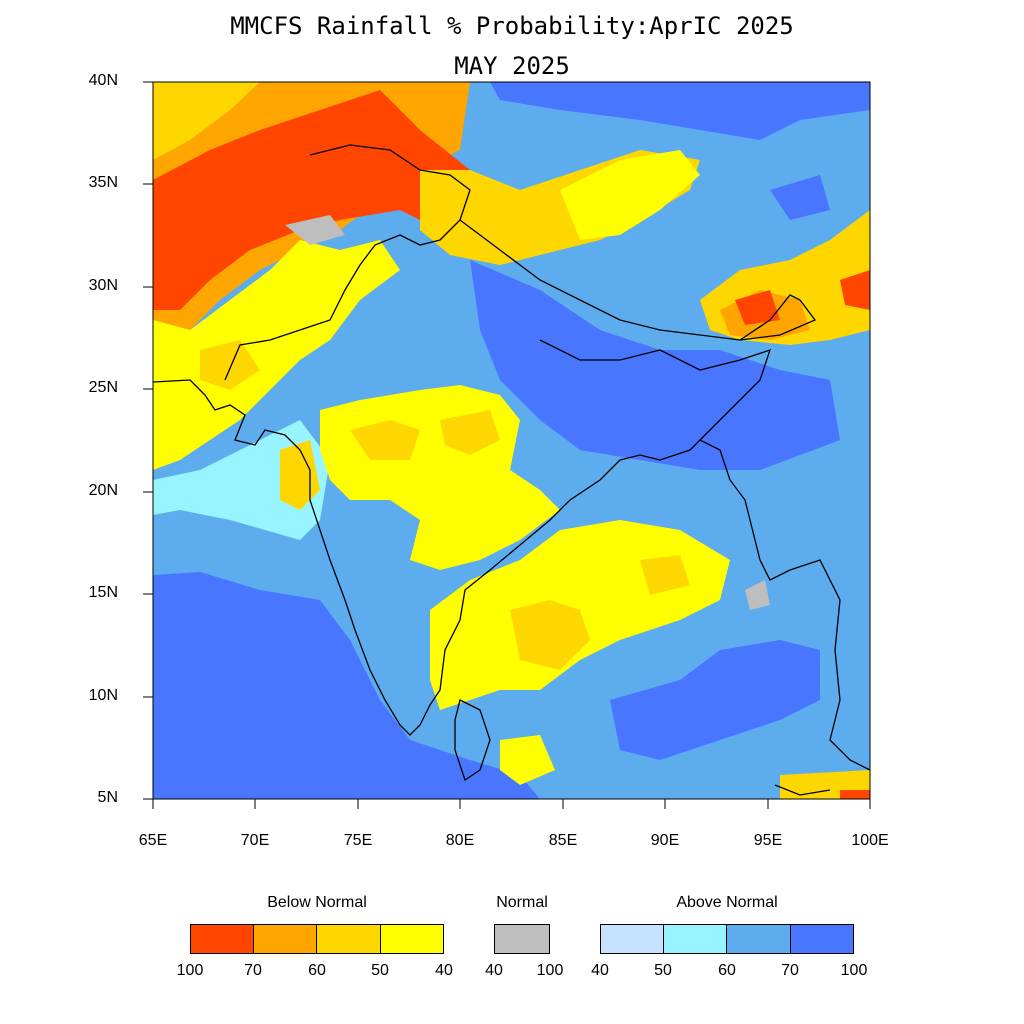 The image size is (1024, 1024). I want to click on legend-tick-bn-100: 100, so click(190, 970).